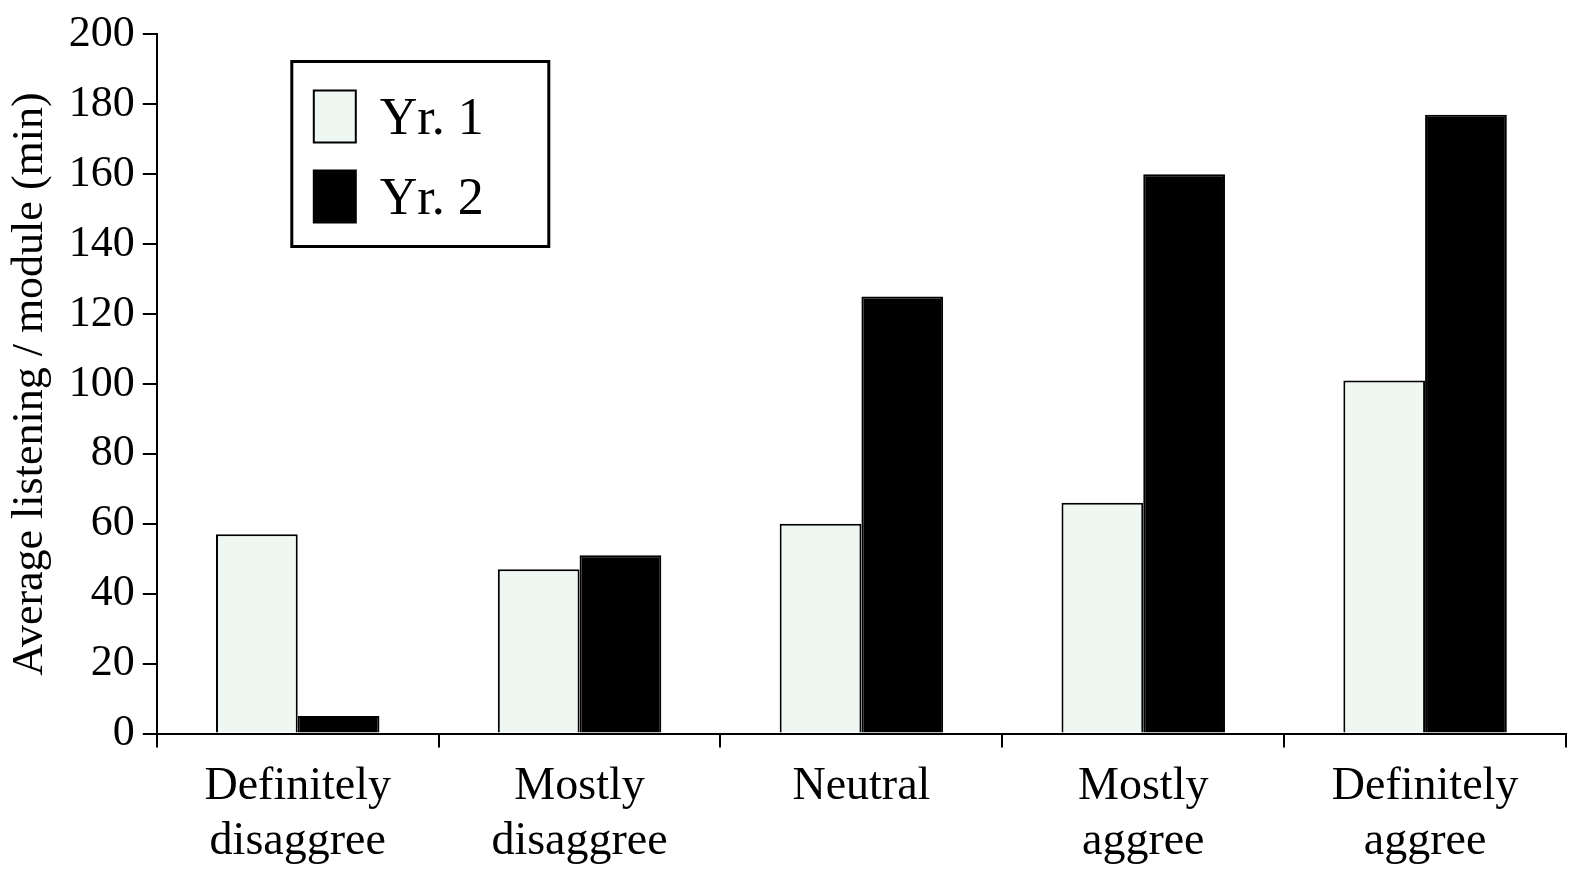 Image resolution: width=1580 pixels, height=882 pixels. Describe the element at coordinates (27, 384) in the screenshot. I see `y-axis-title: Average listening / module (min)` at that location.